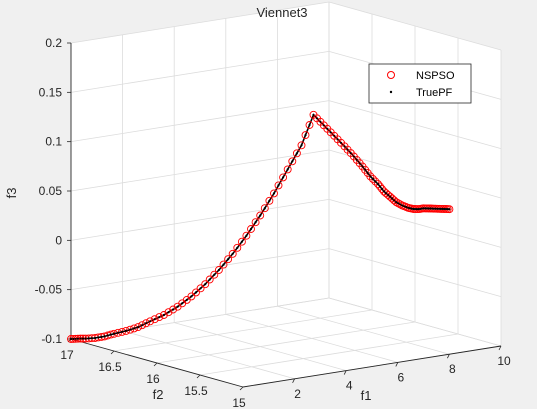  What do you see at coordinates (372, 366) in the screenshot?
I see `x-axis-line` at bounding box center [372, 366].